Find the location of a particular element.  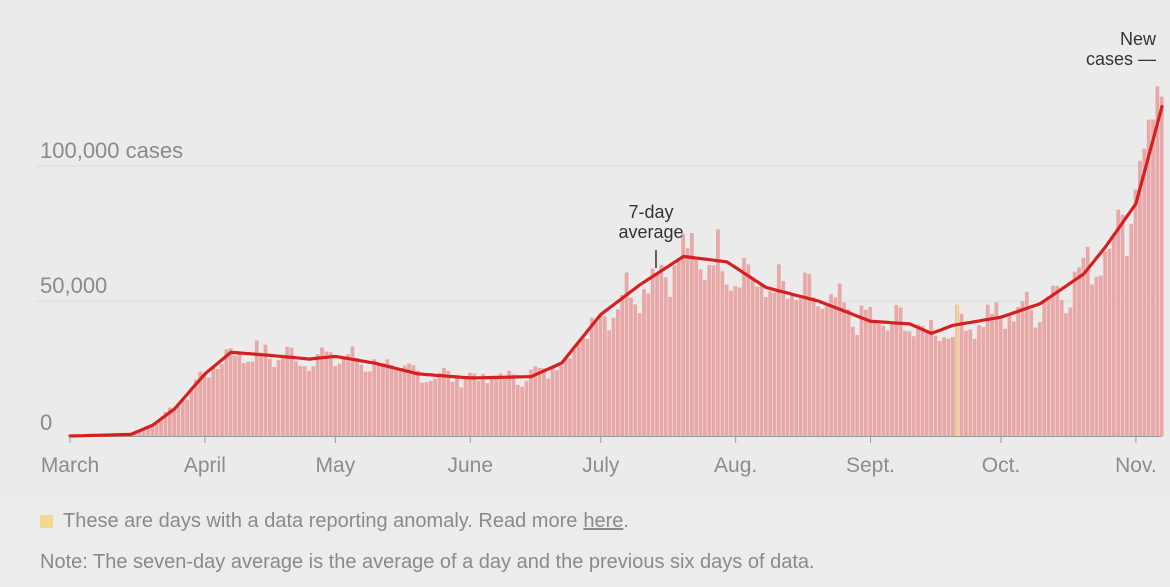

annotation-seven-day-average: 7-day is located at coordinates (650, 212).